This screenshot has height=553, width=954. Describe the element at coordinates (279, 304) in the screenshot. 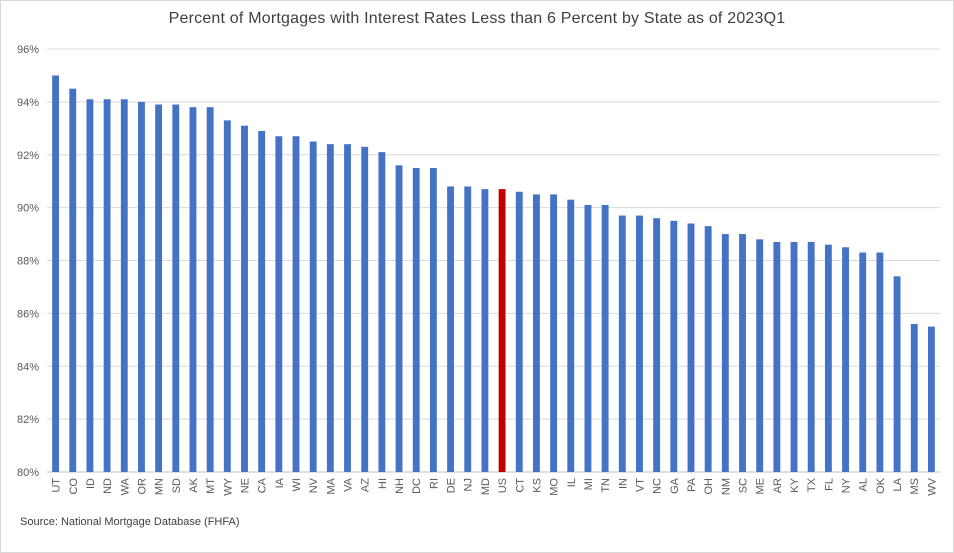

I see `bar-ia` at that location.